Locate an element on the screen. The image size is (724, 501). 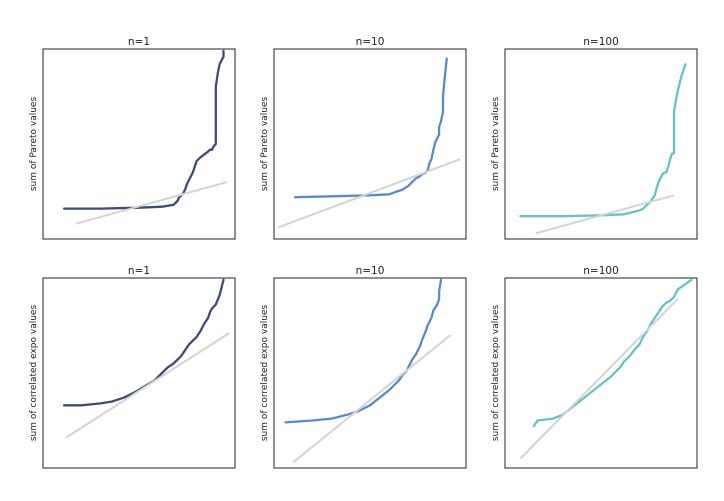
subplot-2: n=10 sum of Pareto values is located at coordinates (363, 138).